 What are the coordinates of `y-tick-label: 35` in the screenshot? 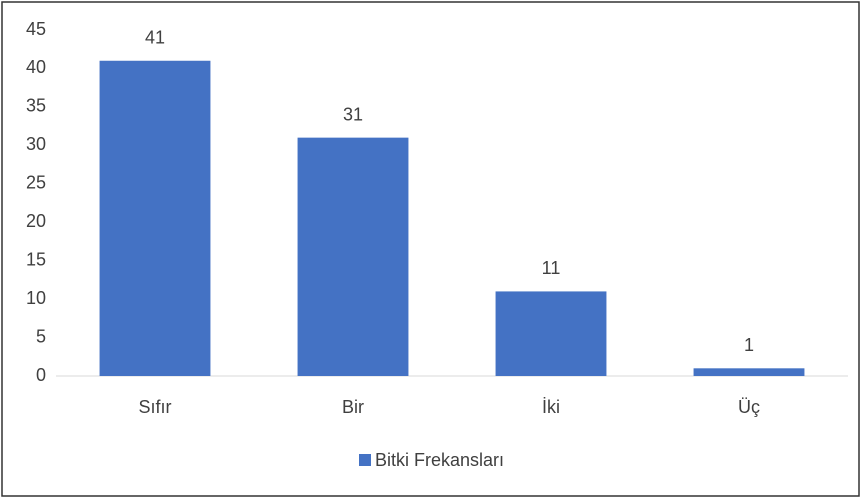 It's located at (36, 106).